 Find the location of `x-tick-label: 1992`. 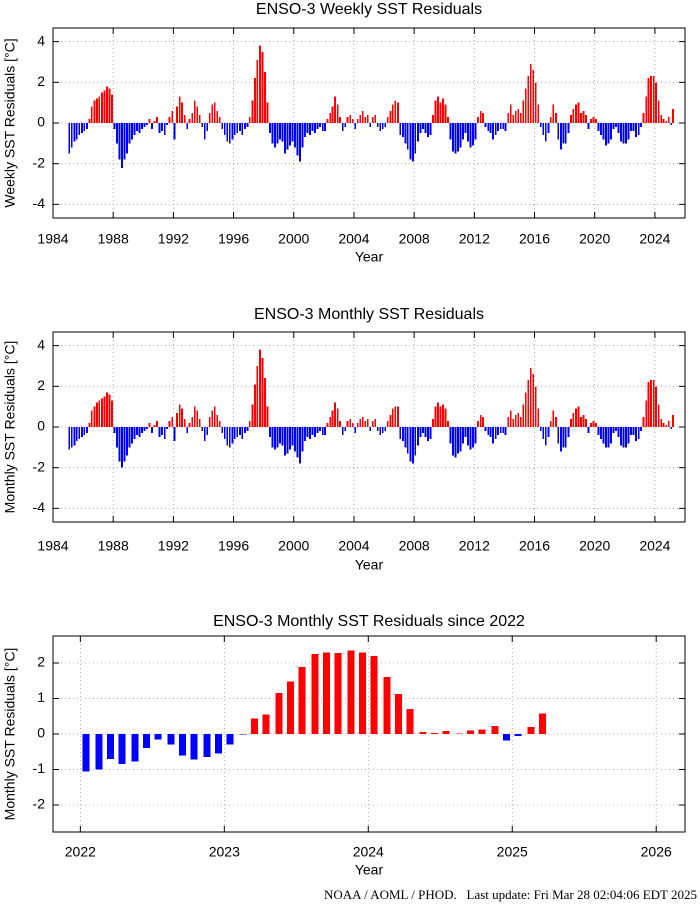

x-tick-label: 1992 is located at coordinates (173, 546).